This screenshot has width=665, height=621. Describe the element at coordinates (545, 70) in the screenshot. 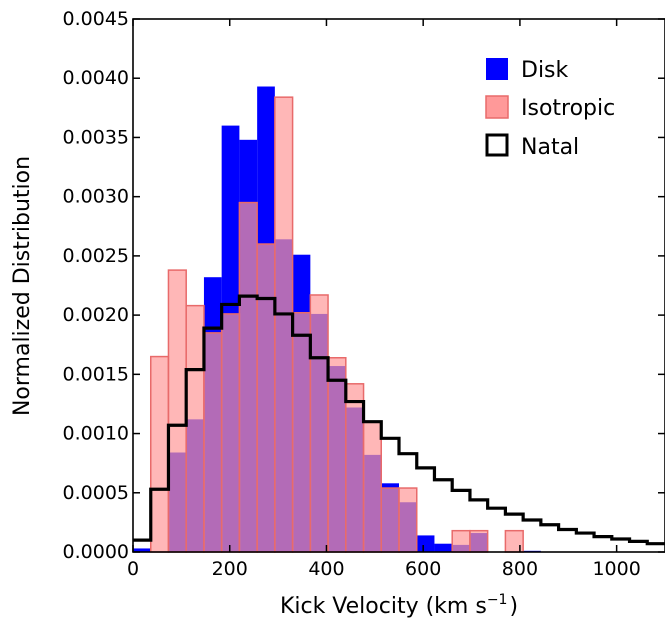

I see `legend-label-disk: Disk` at that location.